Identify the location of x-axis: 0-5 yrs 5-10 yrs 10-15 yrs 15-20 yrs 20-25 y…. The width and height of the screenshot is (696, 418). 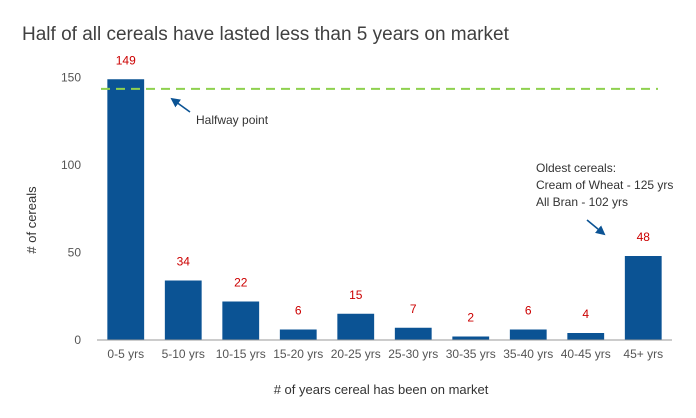
(385, 354).